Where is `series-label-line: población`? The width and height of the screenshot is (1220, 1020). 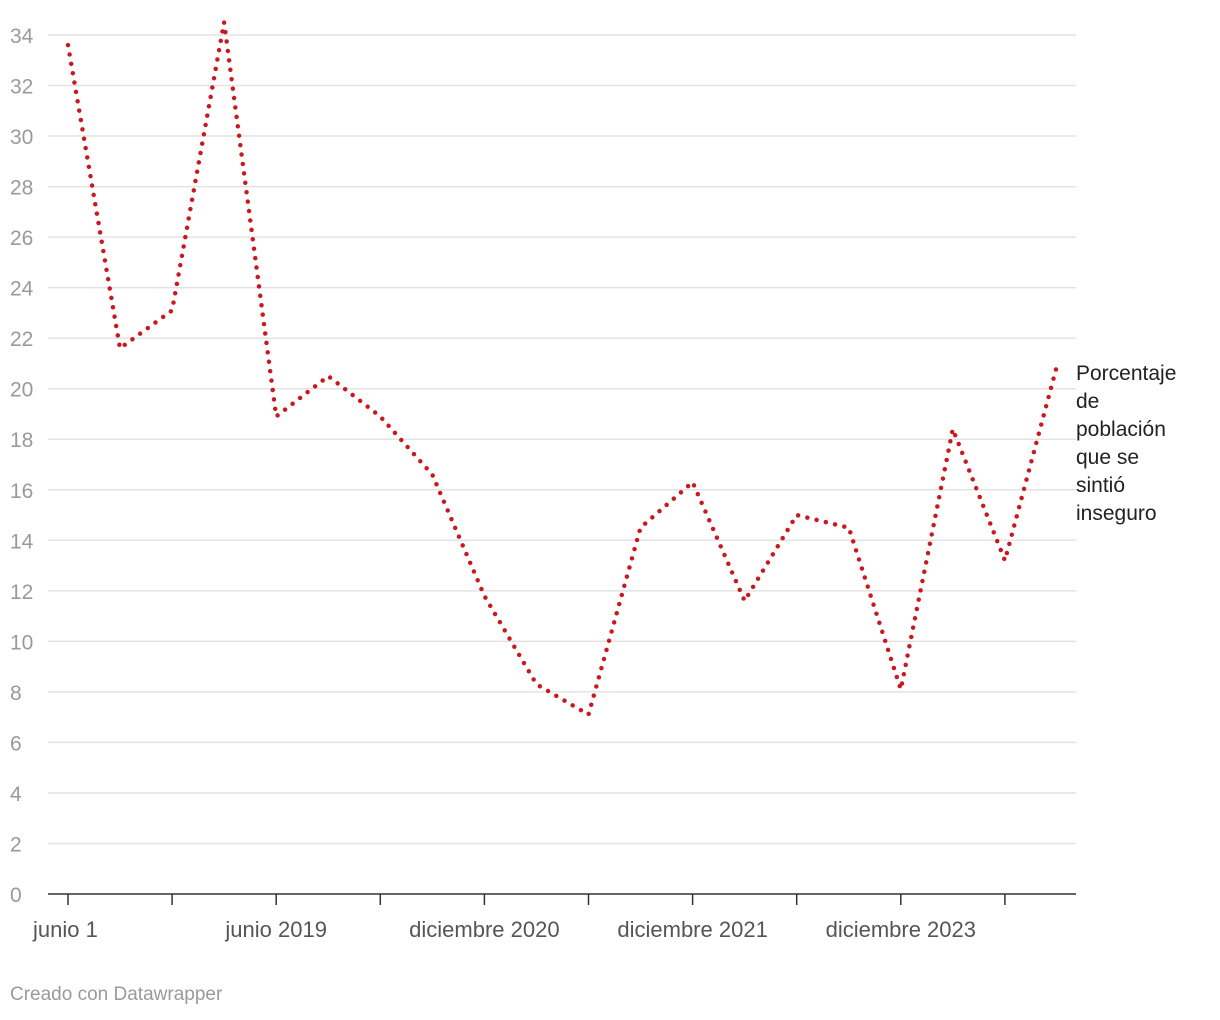
series-label-line: población is located at coordinates (1121, 429).